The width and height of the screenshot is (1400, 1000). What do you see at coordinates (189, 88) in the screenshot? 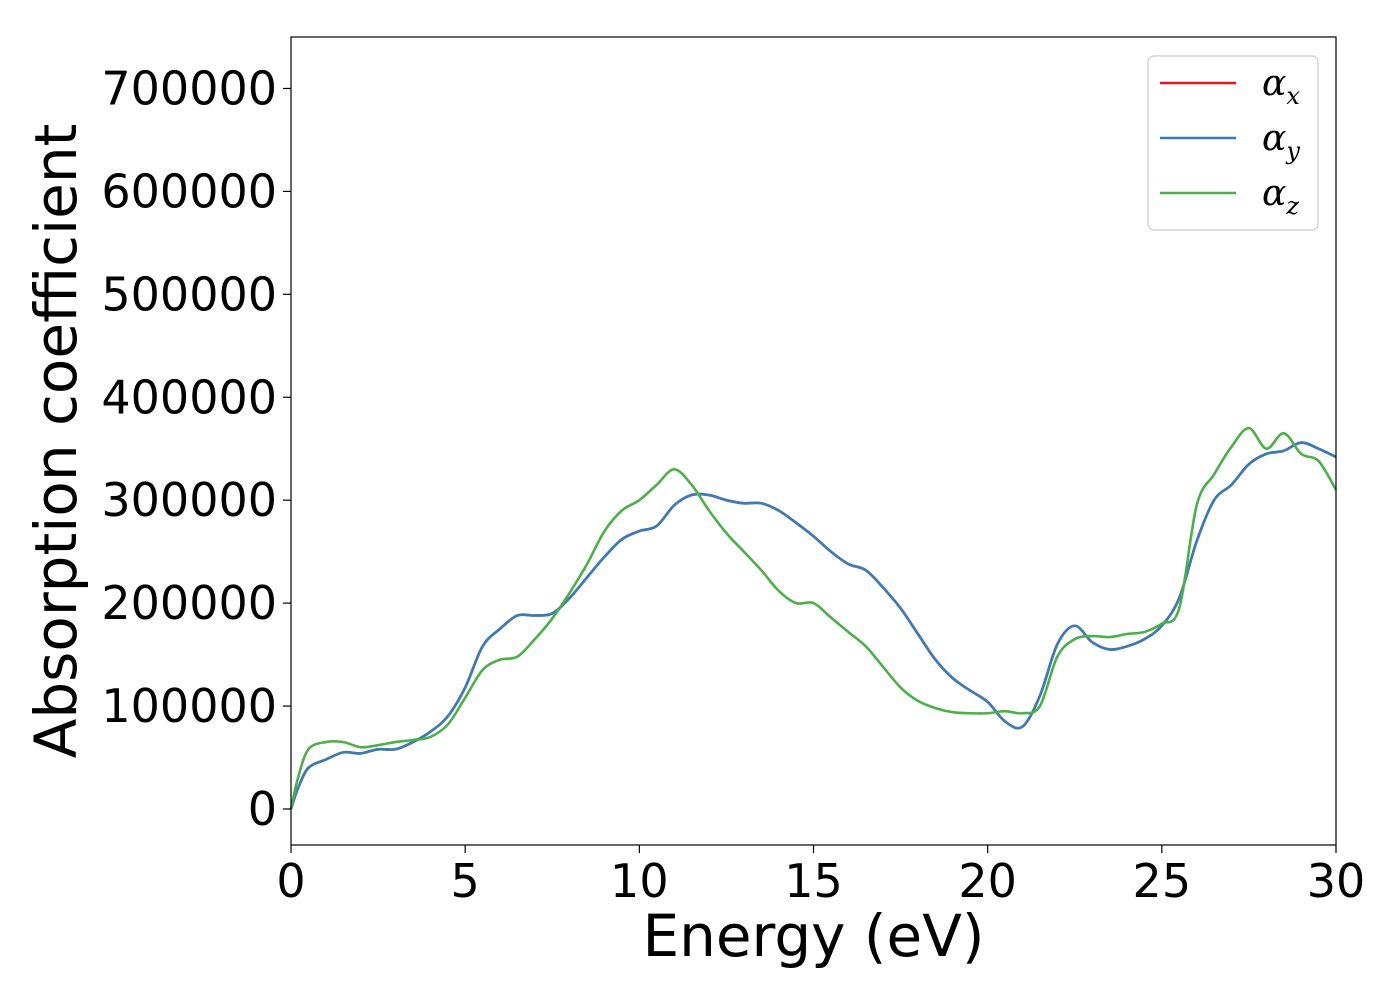
I see `y-tick-label: 700000` at bounding box center [189, 88].